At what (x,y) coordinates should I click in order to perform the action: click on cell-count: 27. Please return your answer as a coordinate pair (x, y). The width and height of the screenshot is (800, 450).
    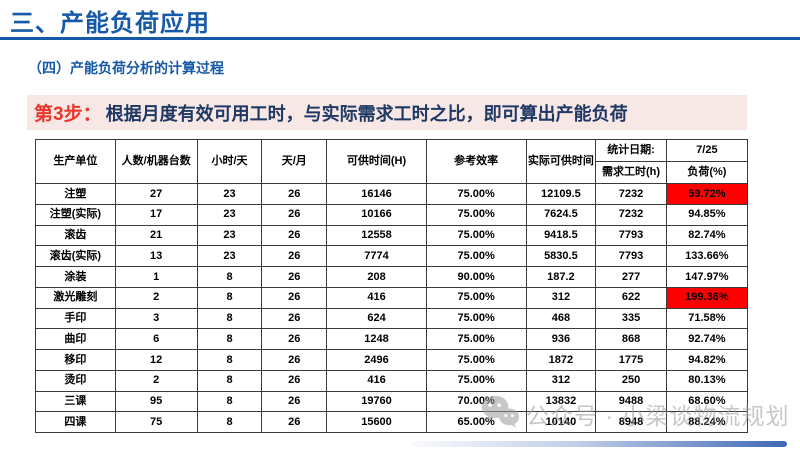
    Looking at the image, I should click on (156, 194).